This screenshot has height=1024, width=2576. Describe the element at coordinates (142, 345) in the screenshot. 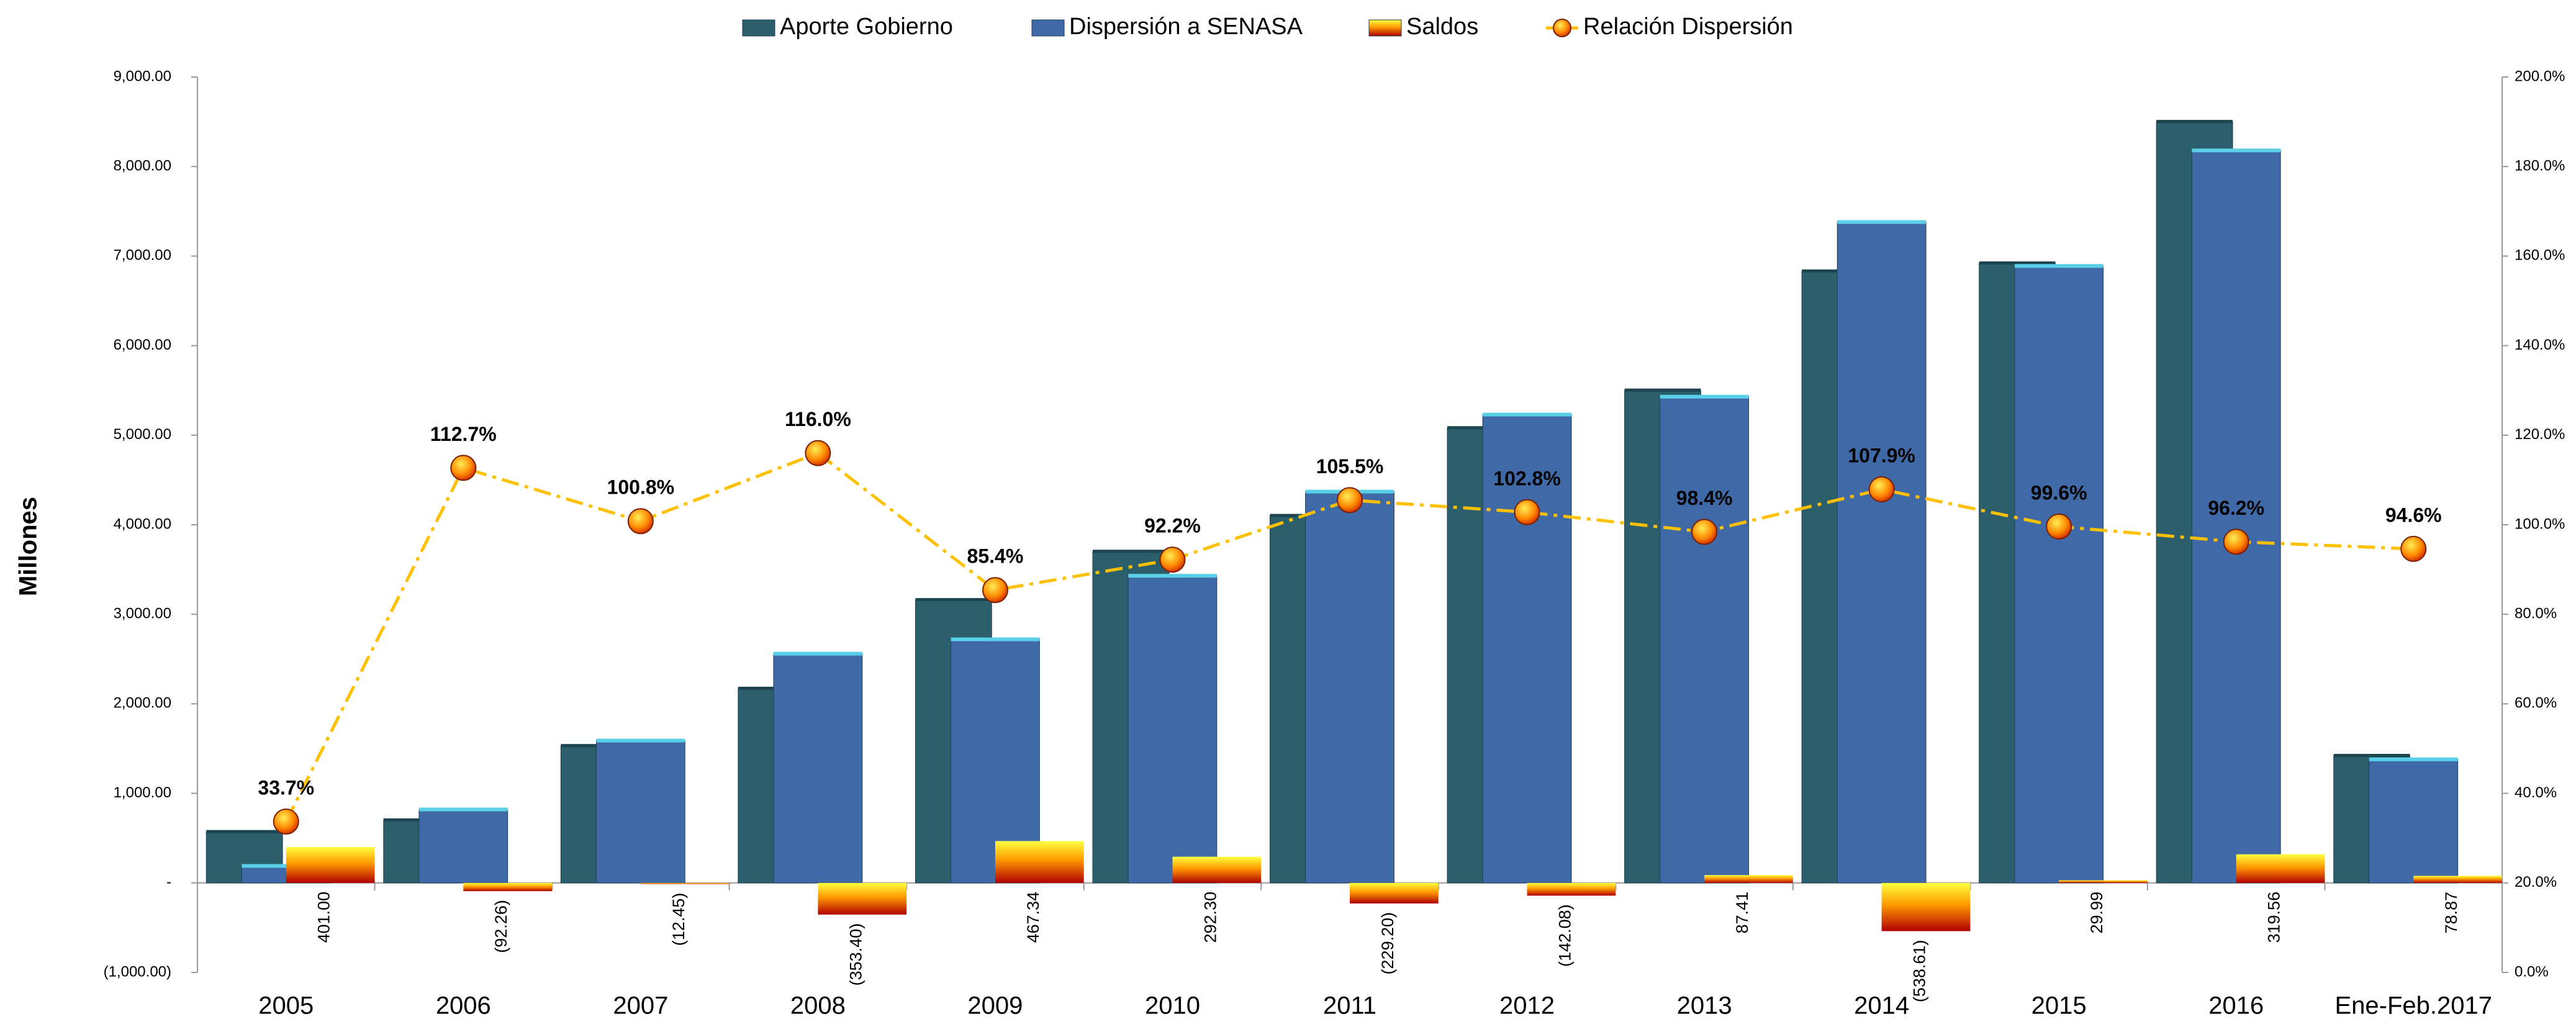

I see `y-tick-label: 6,000.00` at that location.